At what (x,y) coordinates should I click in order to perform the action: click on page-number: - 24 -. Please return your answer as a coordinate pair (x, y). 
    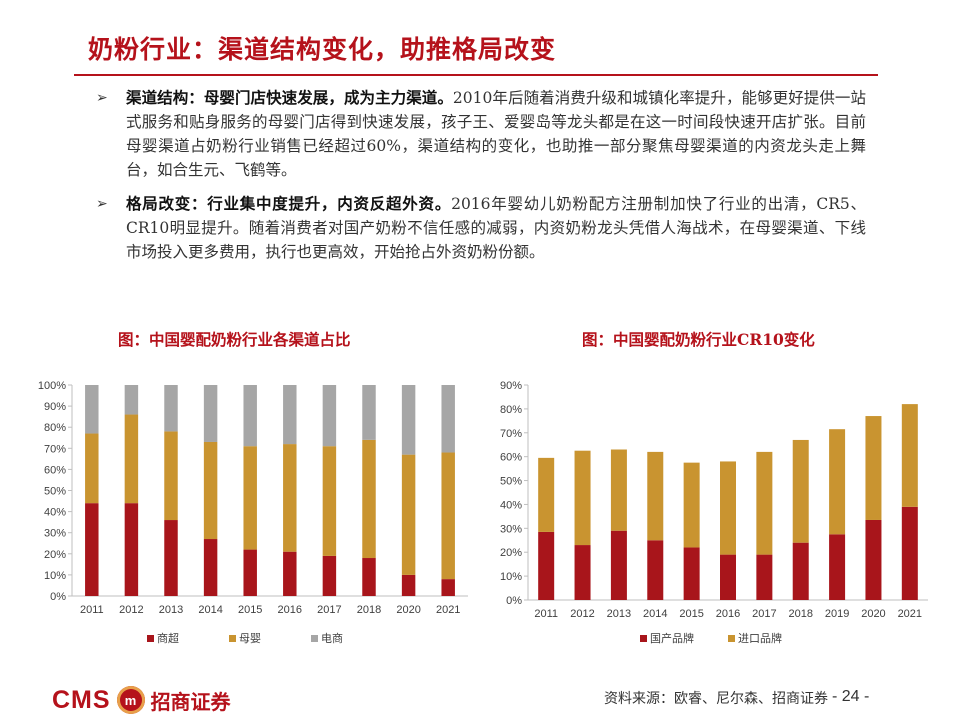
    Looking at the image, I should click on (851, 696).